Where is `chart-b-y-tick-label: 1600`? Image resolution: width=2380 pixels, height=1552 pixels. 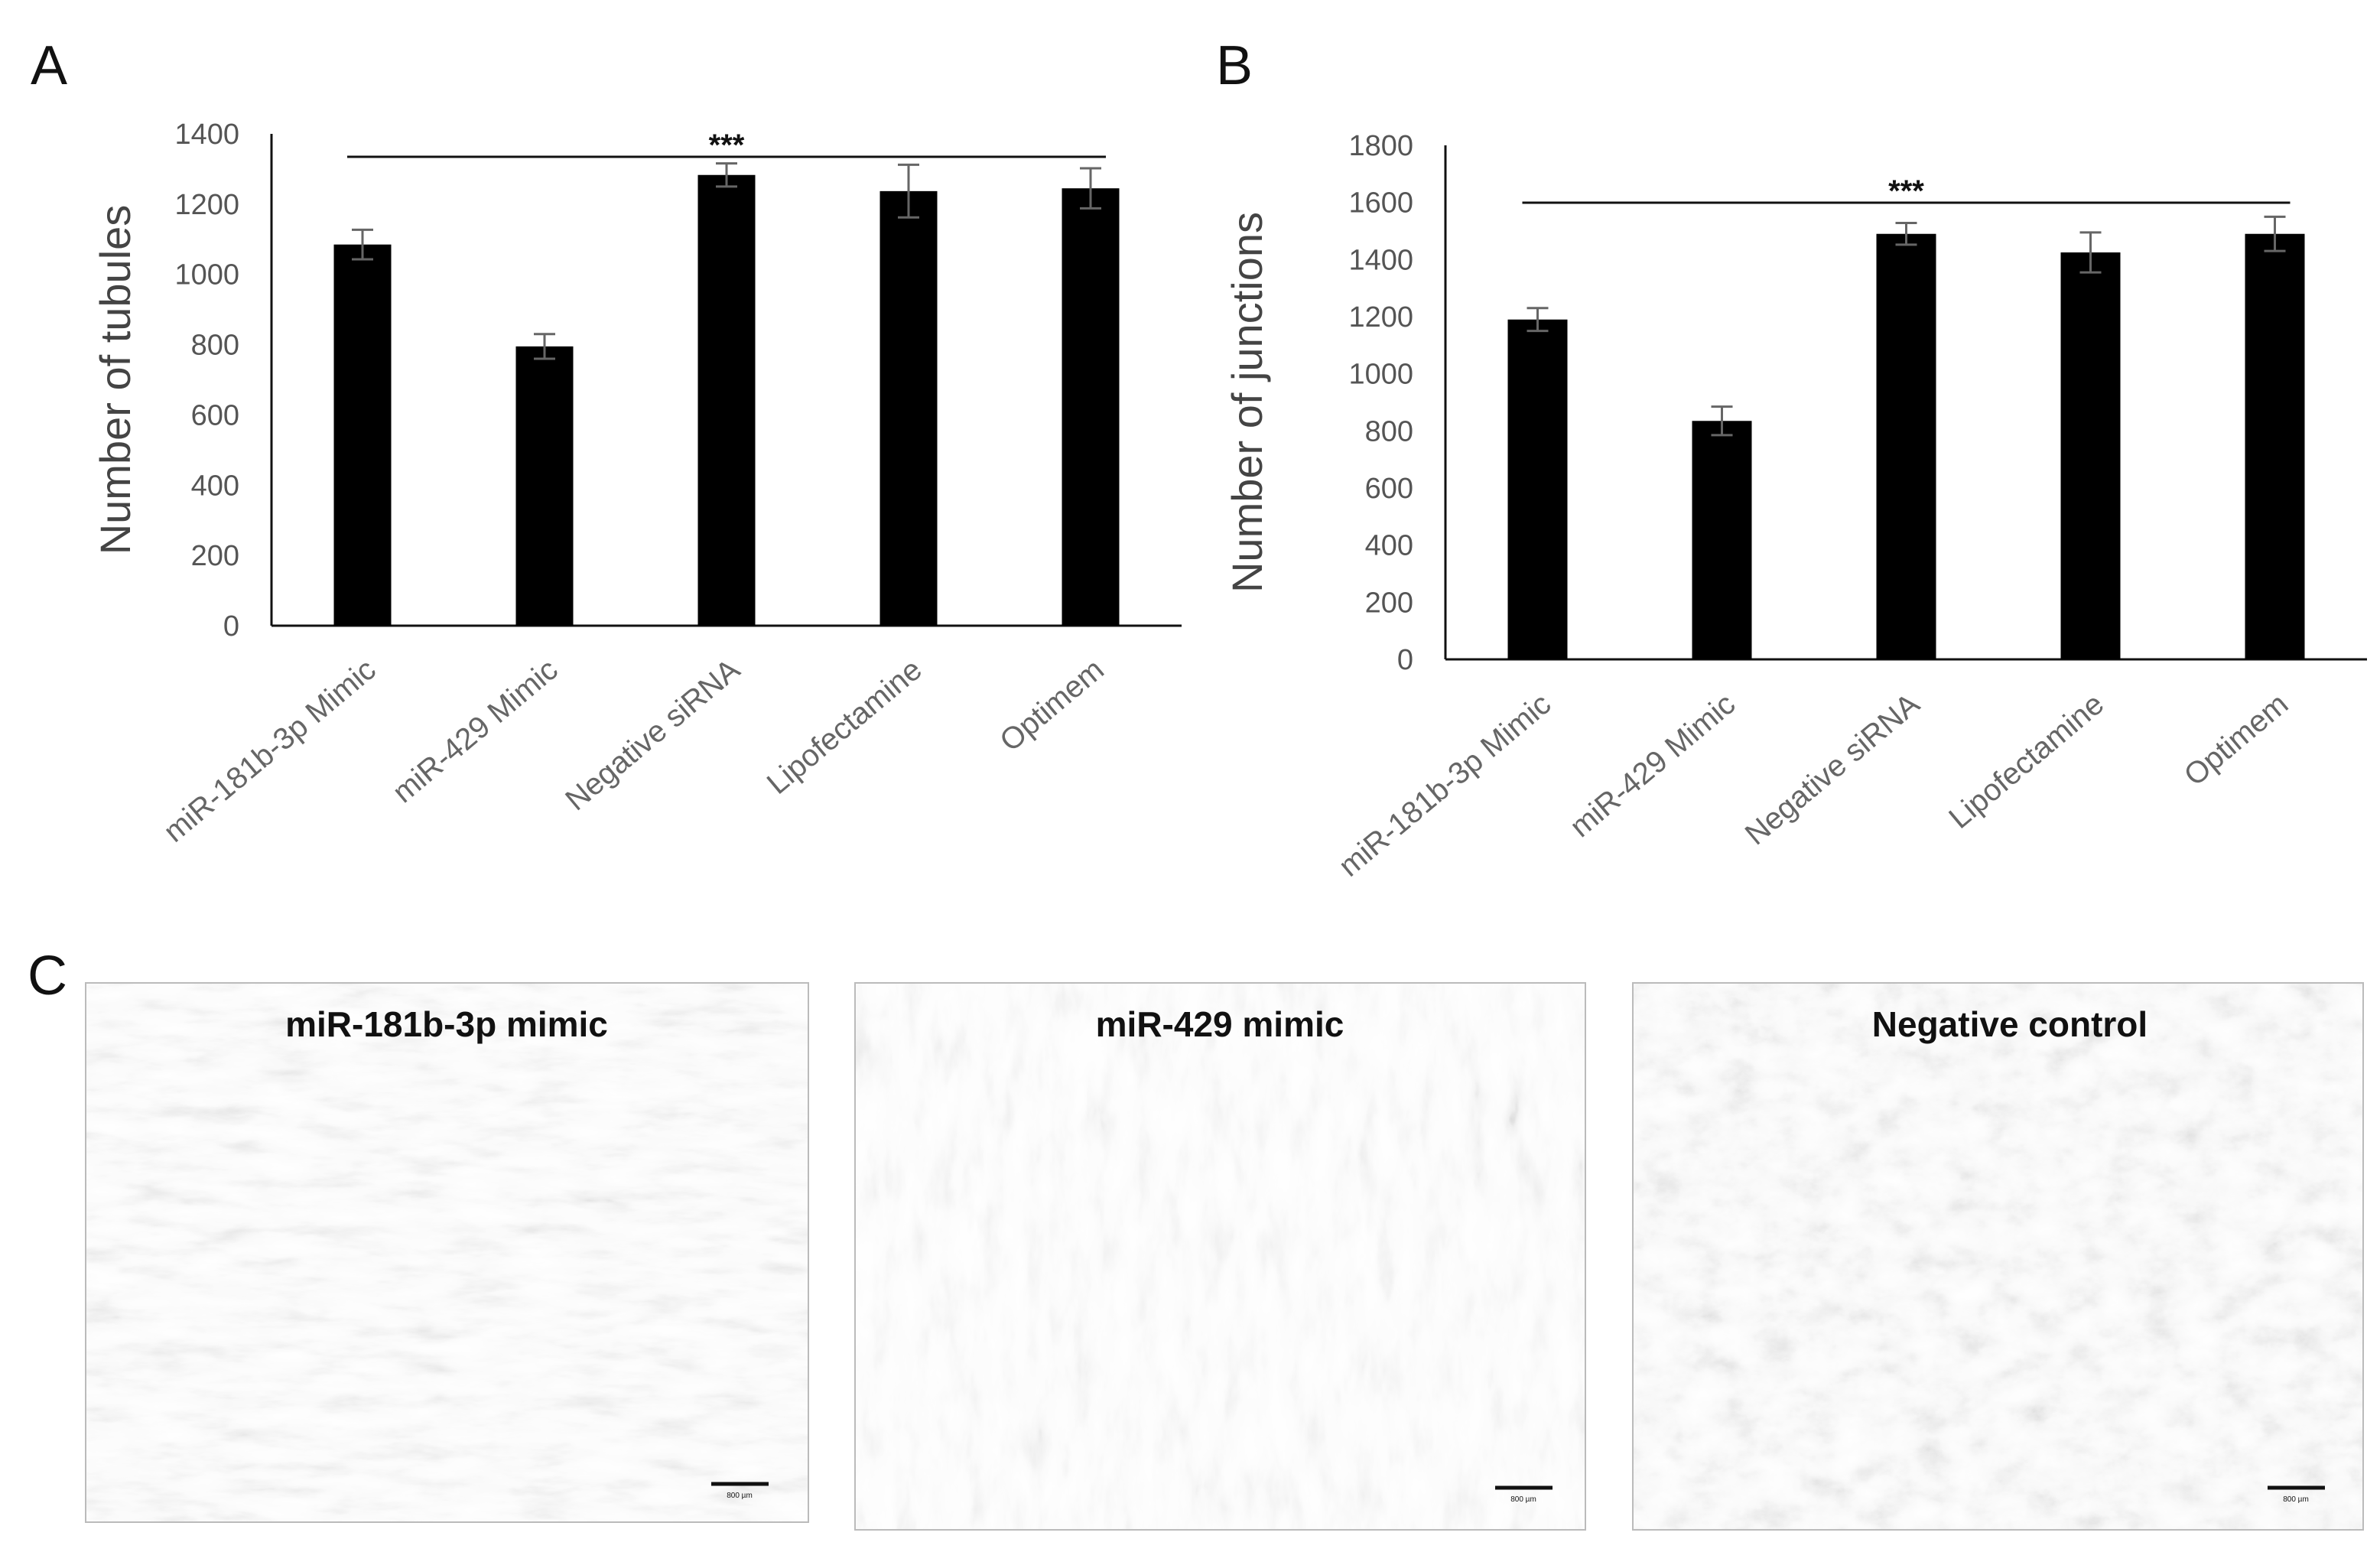 chart-b-y-tick-label: 1600 is located at coordinates (1380, 203).